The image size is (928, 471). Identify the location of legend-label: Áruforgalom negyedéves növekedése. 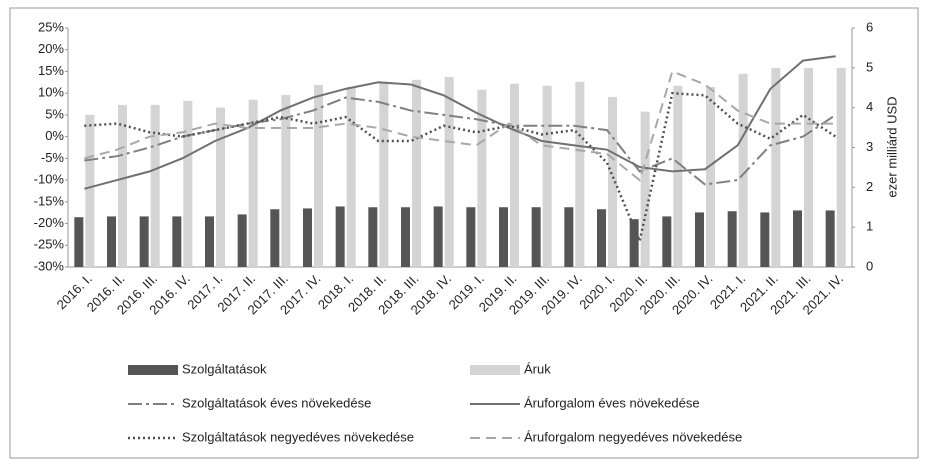
(633, 436).